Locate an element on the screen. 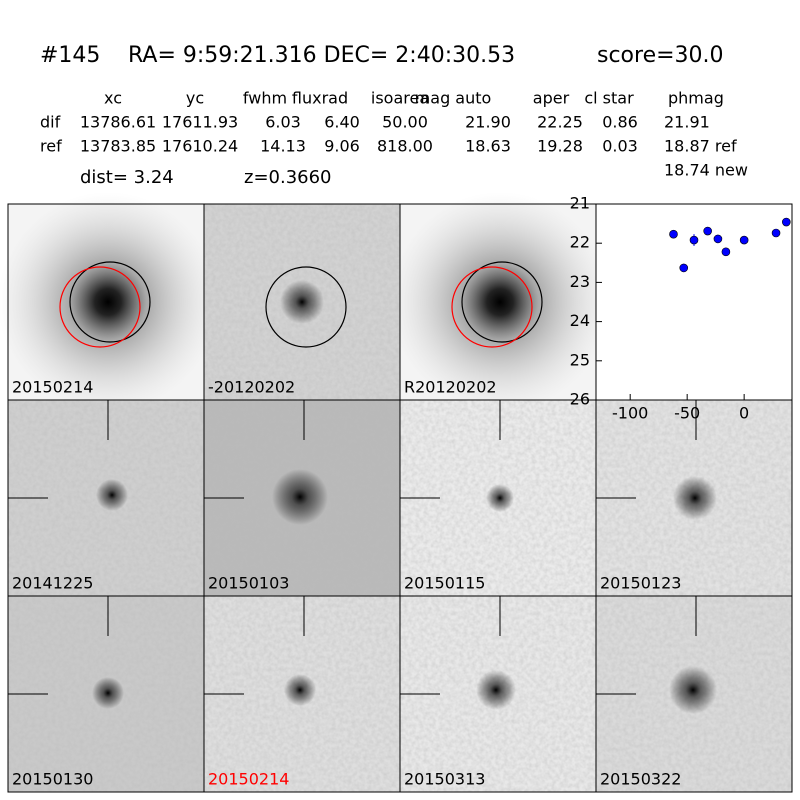 This screenshot has width=800, height=800. coords: RA= 9:59:21.316 DEC= 2:40:30.53 is located at coordinates (321, 55).